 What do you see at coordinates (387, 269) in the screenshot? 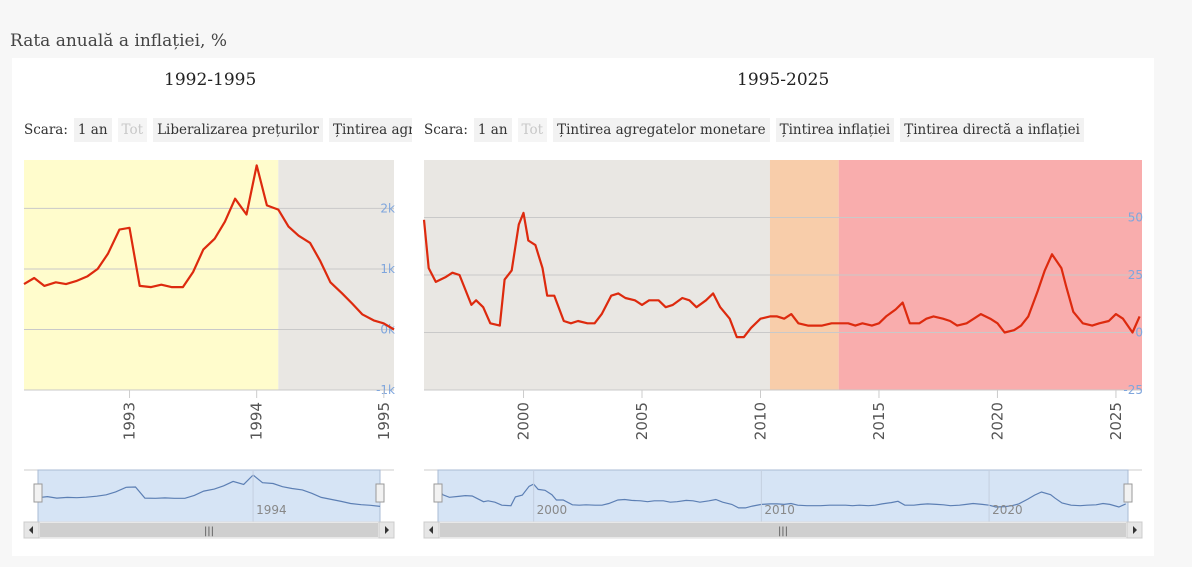
I see `y-tick-label: 1k` at bounding box center [387, 269].